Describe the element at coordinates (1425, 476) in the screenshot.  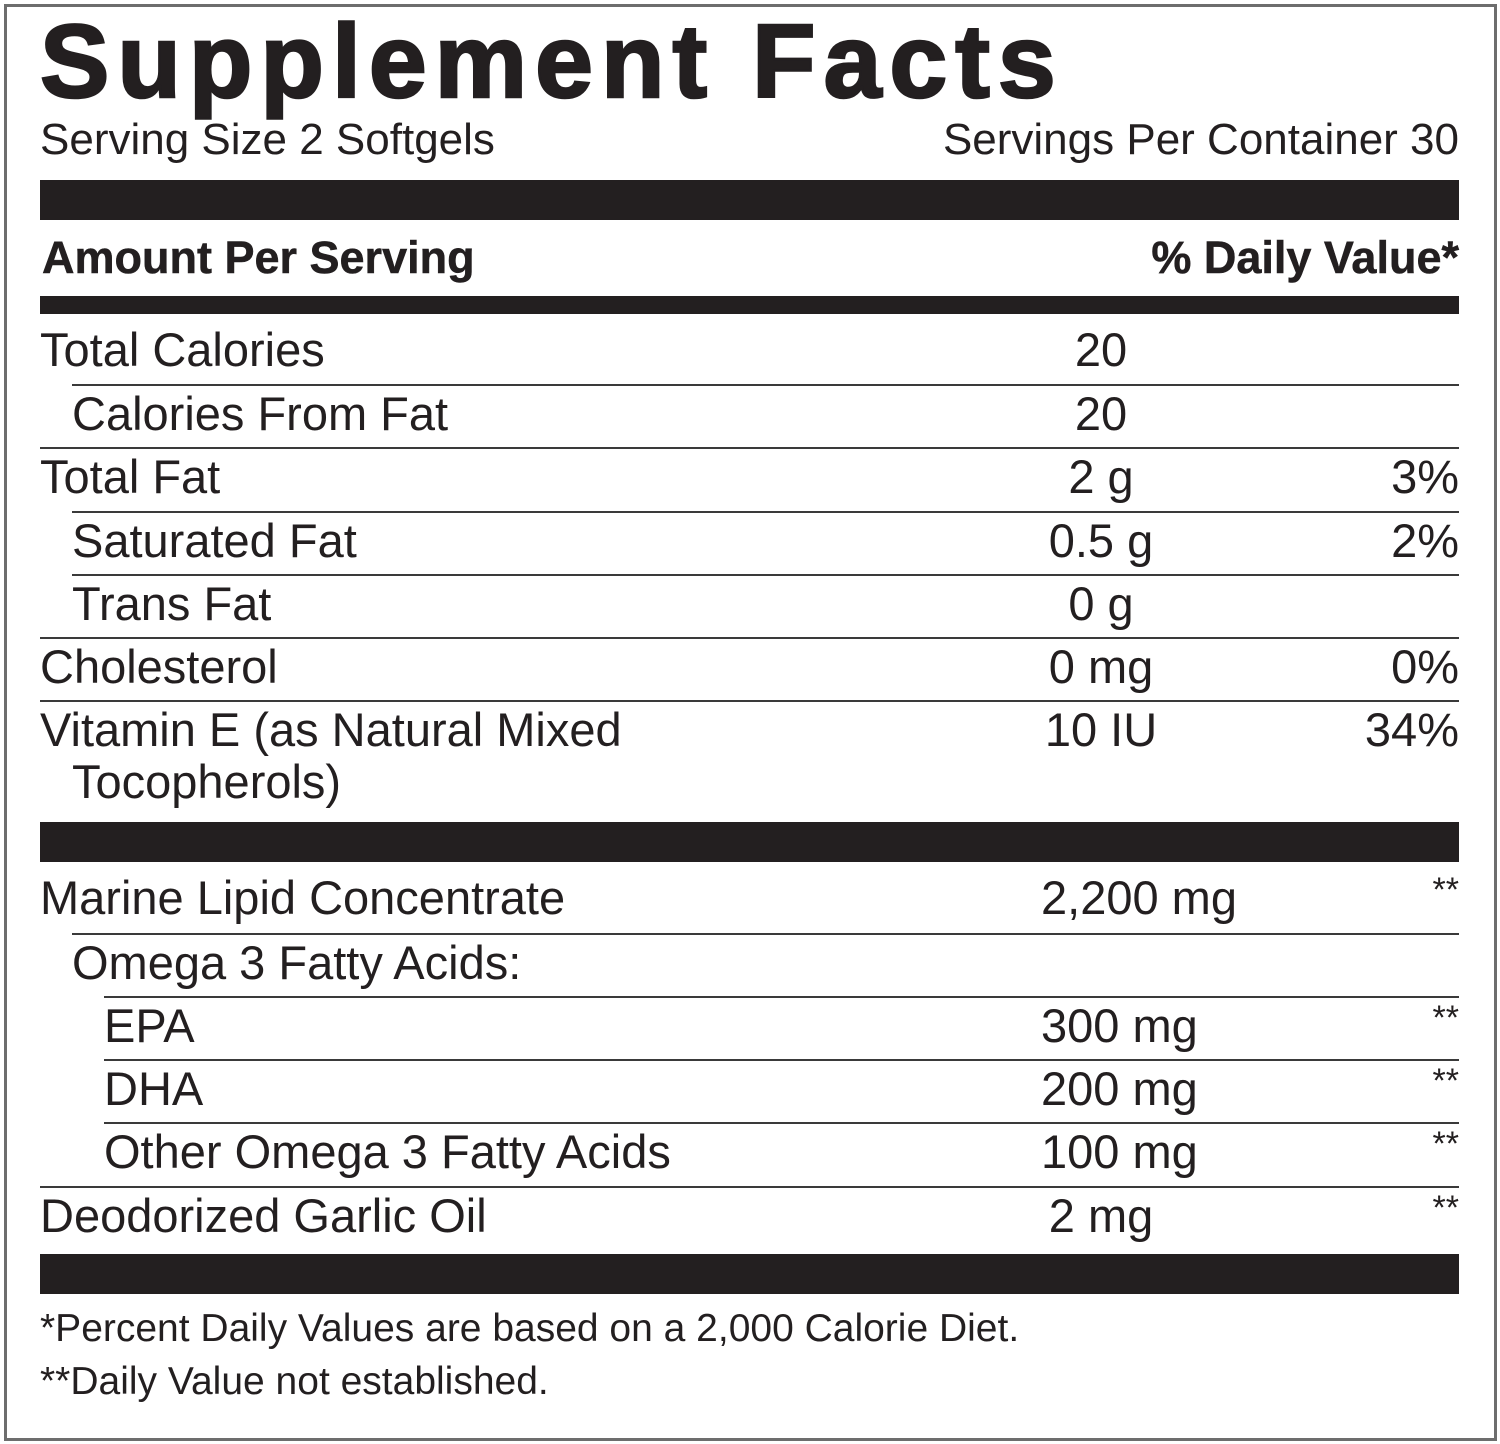
I see `daily-value: 3%` at that location.